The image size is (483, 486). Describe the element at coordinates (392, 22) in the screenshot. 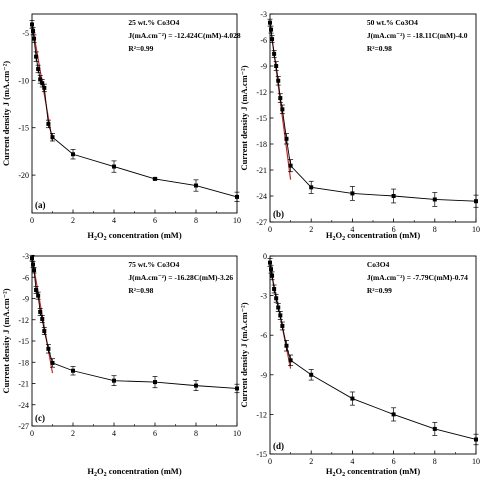

I see `annotation-text: 50 wt.% Co3O4` at that location.